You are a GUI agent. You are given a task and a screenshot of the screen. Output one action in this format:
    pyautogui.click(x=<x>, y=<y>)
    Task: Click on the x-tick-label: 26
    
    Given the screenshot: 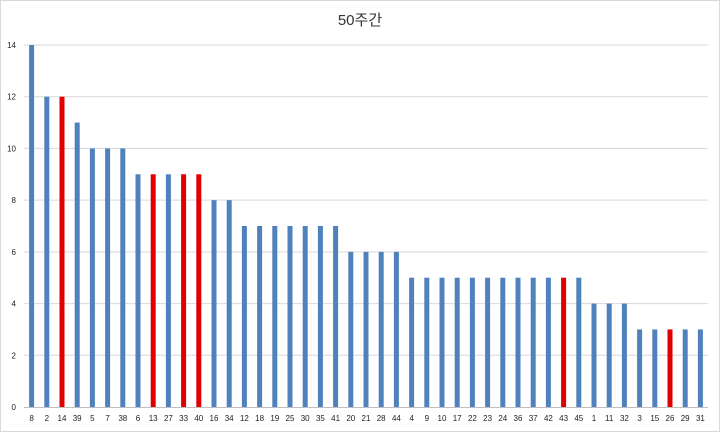 What is the action you would take?
    pyautogui.click(x=670, y=418)
    